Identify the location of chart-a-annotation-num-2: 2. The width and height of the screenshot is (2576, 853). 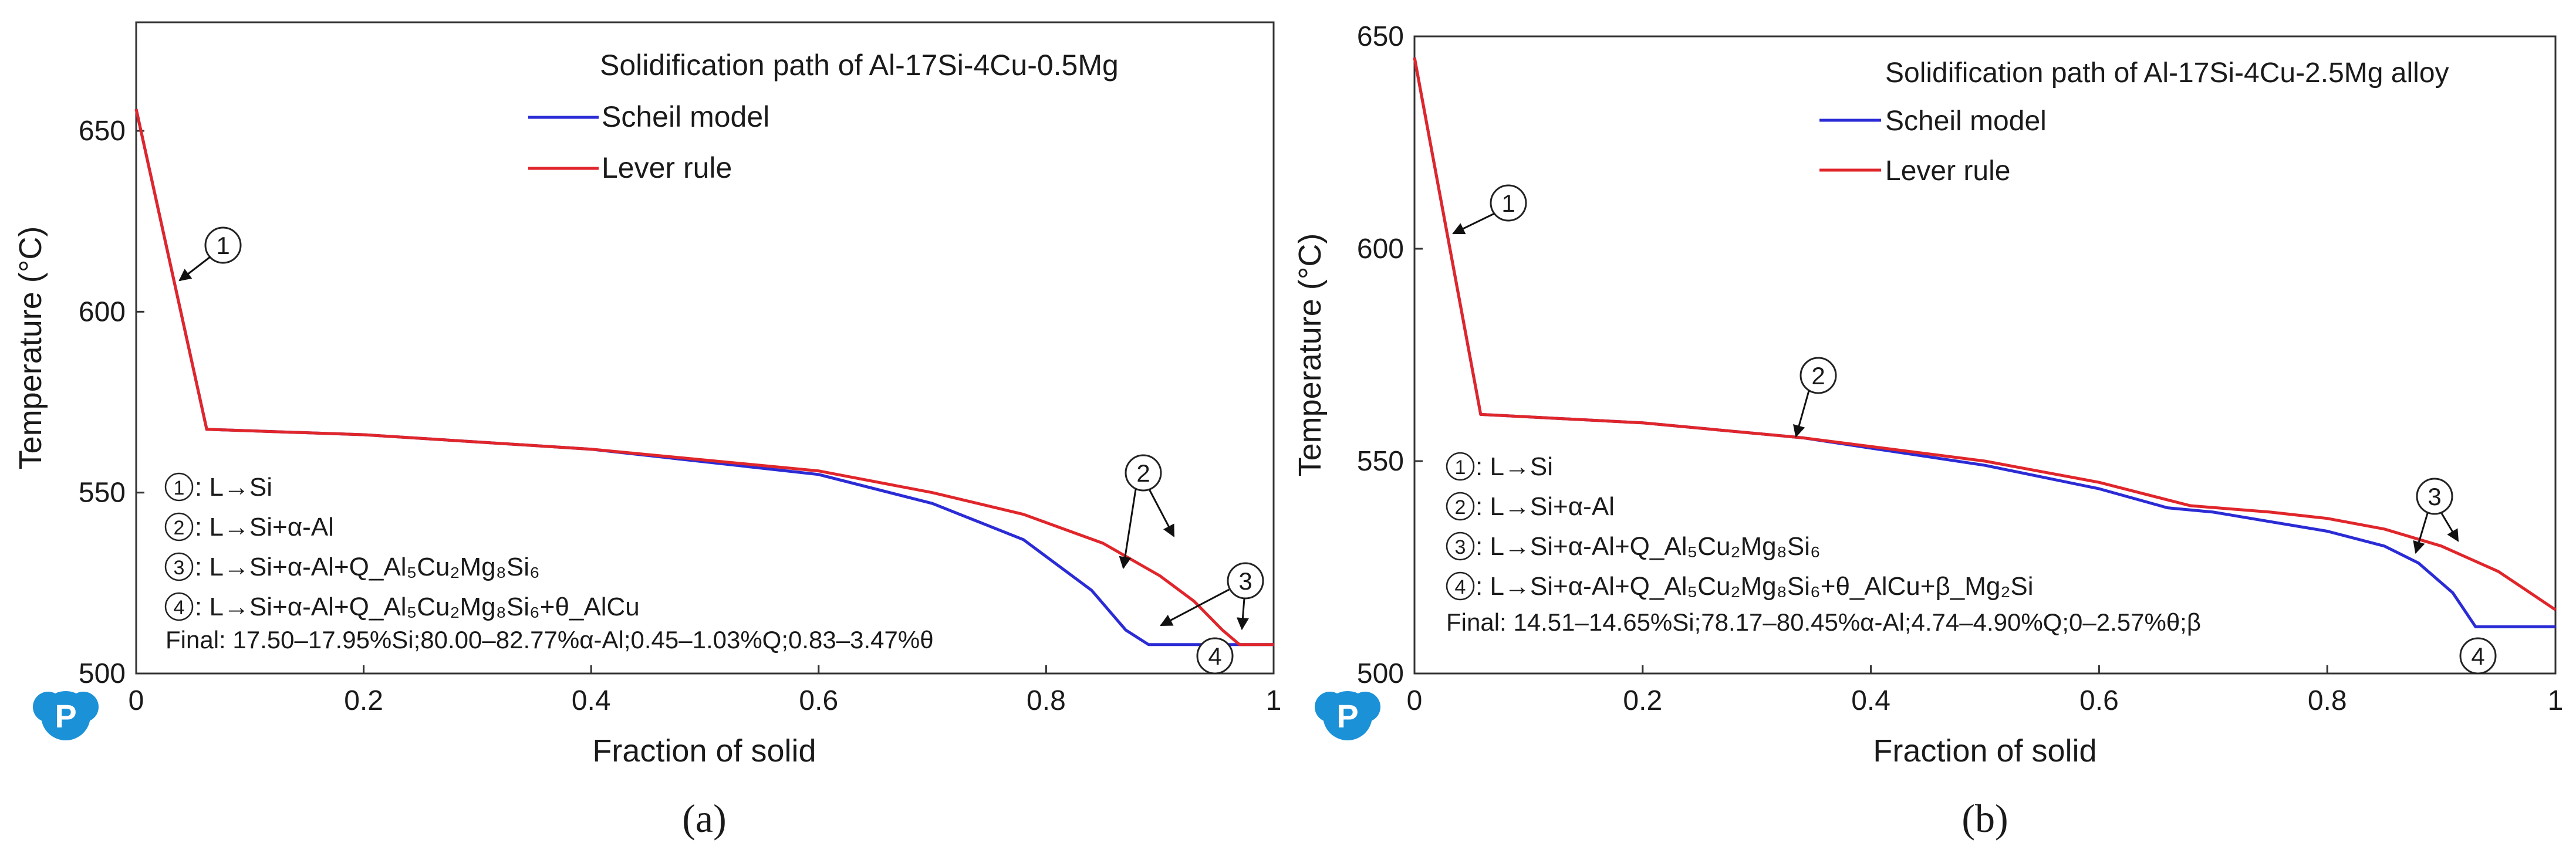
(180, 528).